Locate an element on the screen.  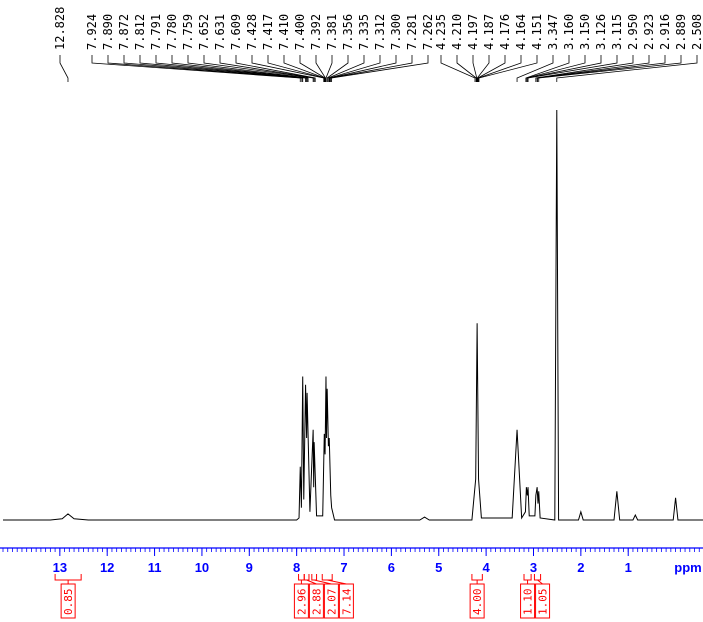
integral-label: 1.05 is located at coordinates (543, 602).